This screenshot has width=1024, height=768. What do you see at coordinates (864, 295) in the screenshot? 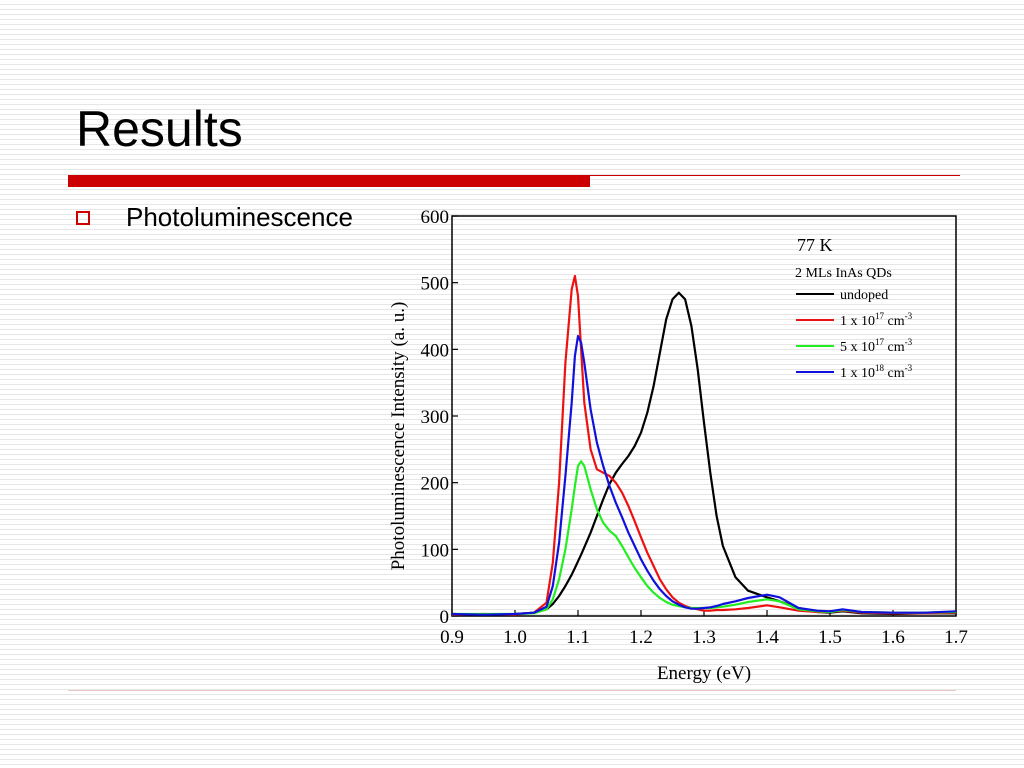
I see `legend-label-undoped: undoped` at bounding box center [864, 295].